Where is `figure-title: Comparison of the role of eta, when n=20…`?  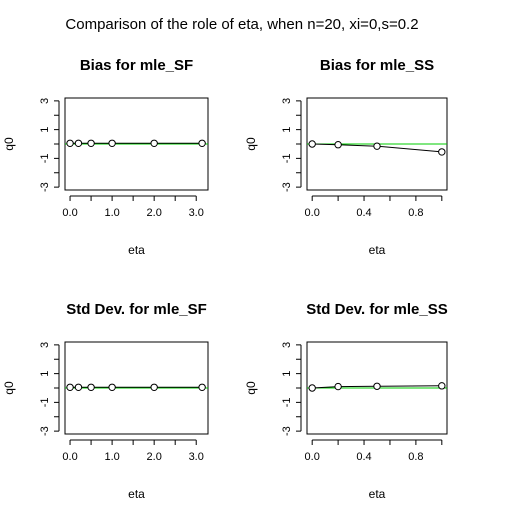
figure-title: Comparison of the role of eta, when n=20… is located at coordinates (241, 24).